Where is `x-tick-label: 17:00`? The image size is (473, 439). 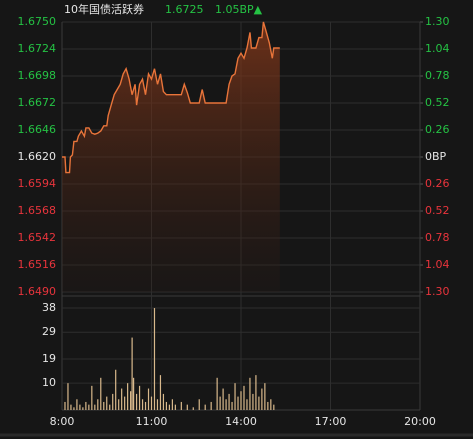 x-tick-label: 17:00 is located at coordinates (331, 421).